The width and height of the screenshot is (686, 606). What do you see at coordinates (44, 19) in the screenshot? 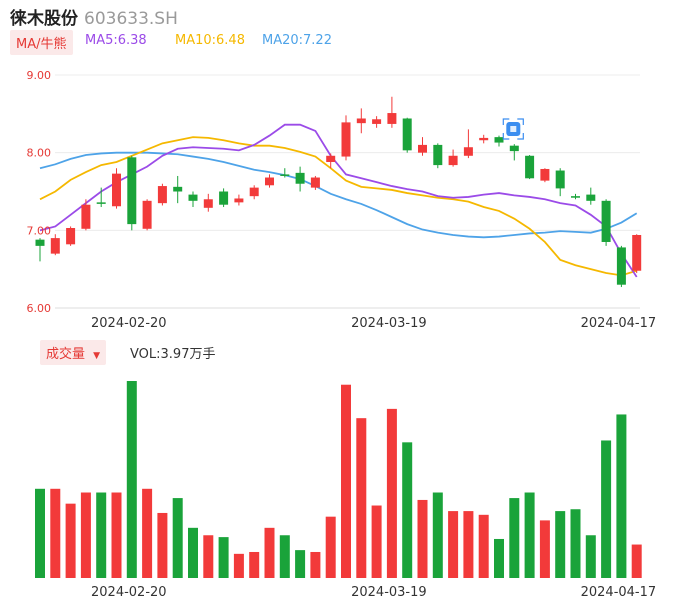
I see `stock-name: 徕木股份` at bounding box center [44, 19].